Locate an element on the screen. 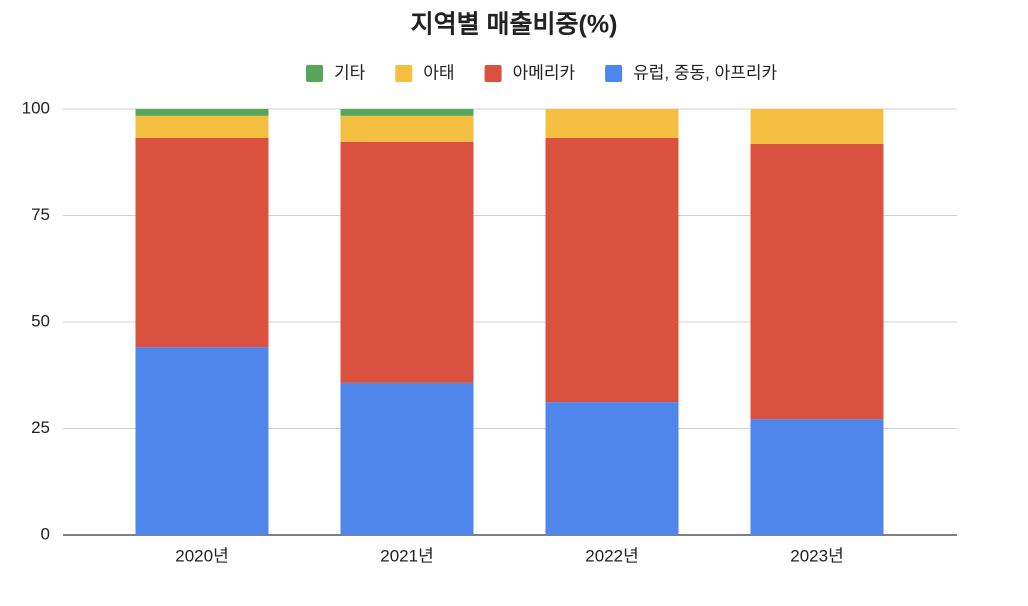  y-tick-label: 0 is located at coordinates (45, 533).